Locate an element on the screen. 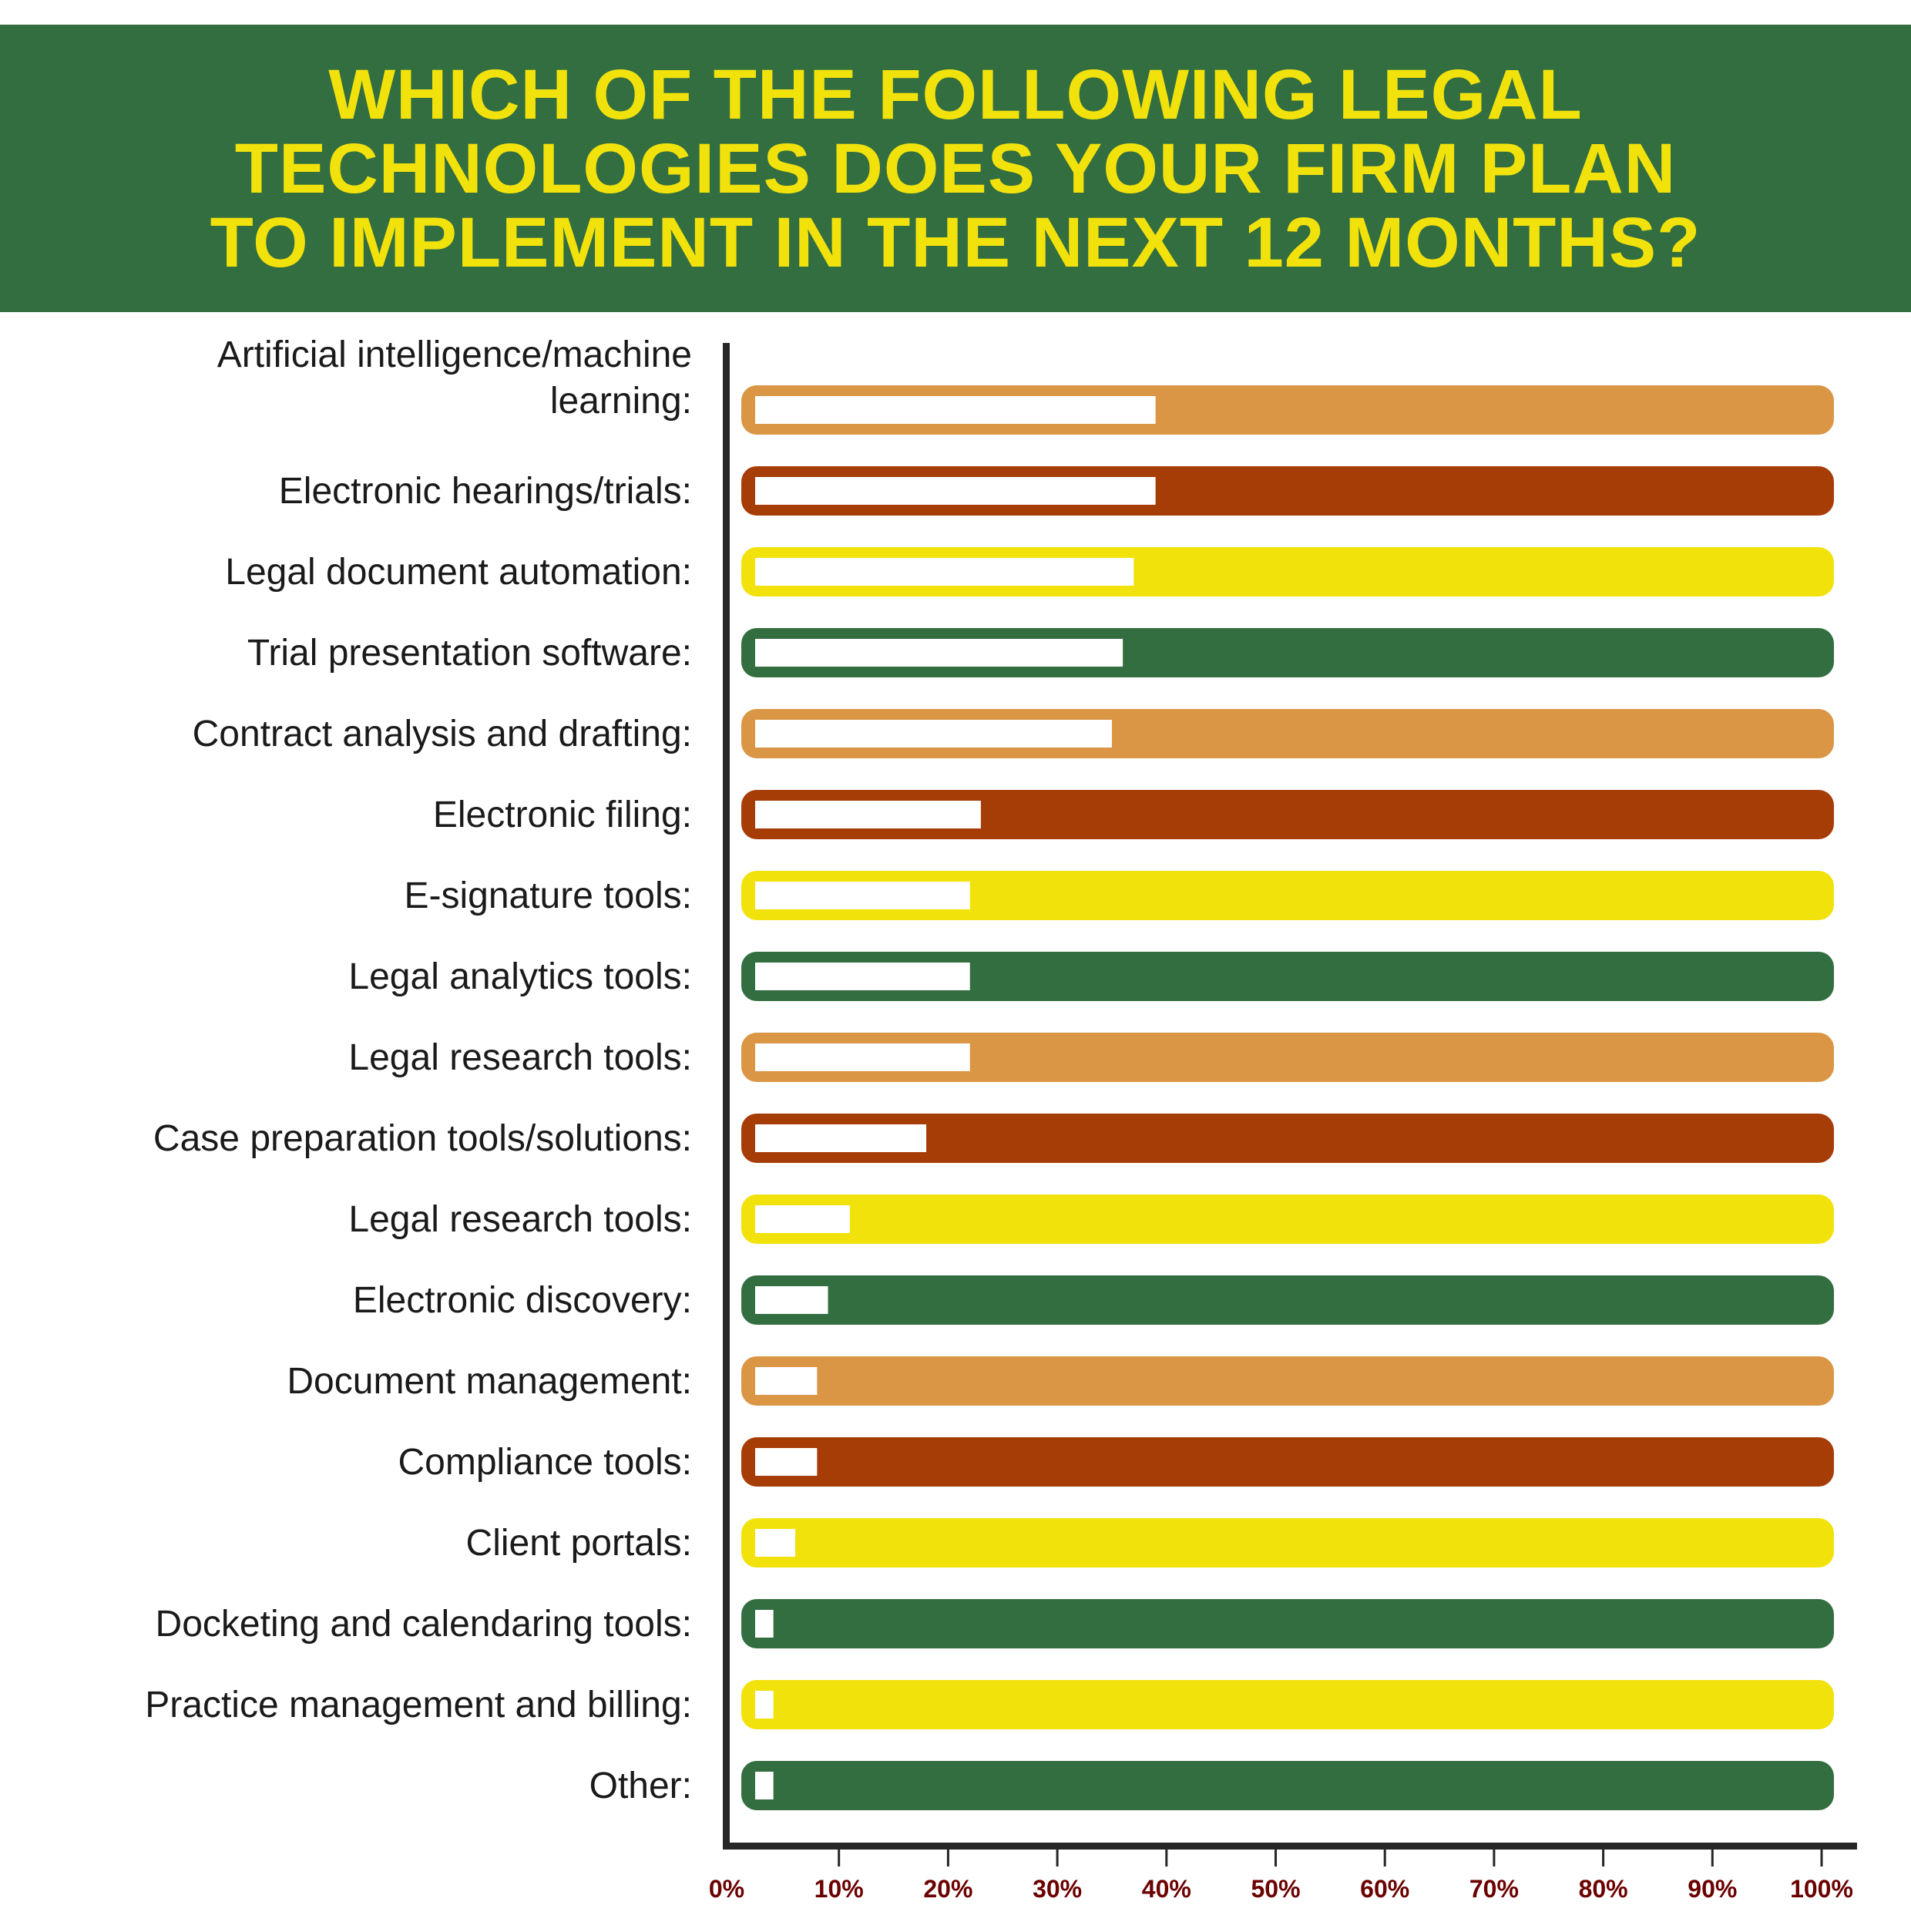 This screenshot has height=1932, width=1911. x-axis-line is located at coordinates (1290, 1847).